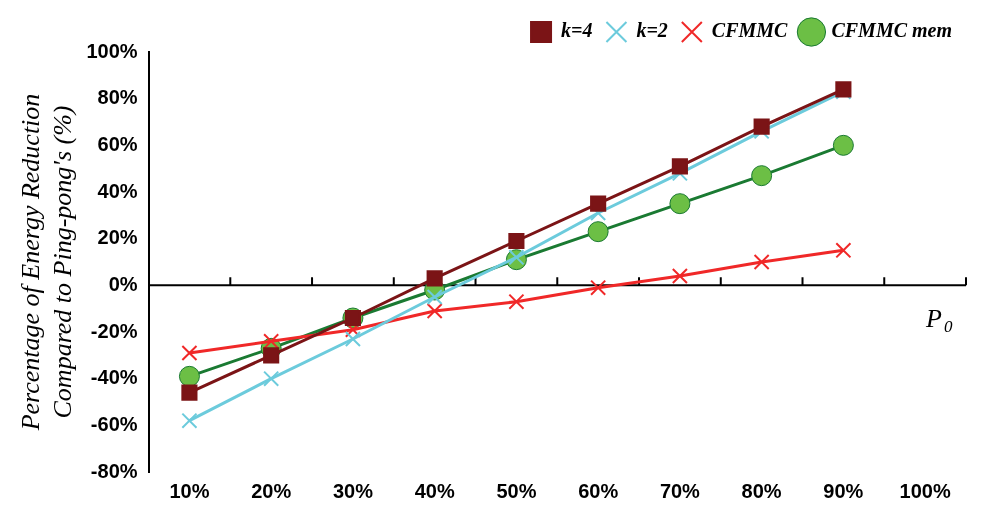 The image size is (1004, 525). Describe the element at coordinates (117, 190) in the screenshot. I see `y-tick-label: 40%` at that location.